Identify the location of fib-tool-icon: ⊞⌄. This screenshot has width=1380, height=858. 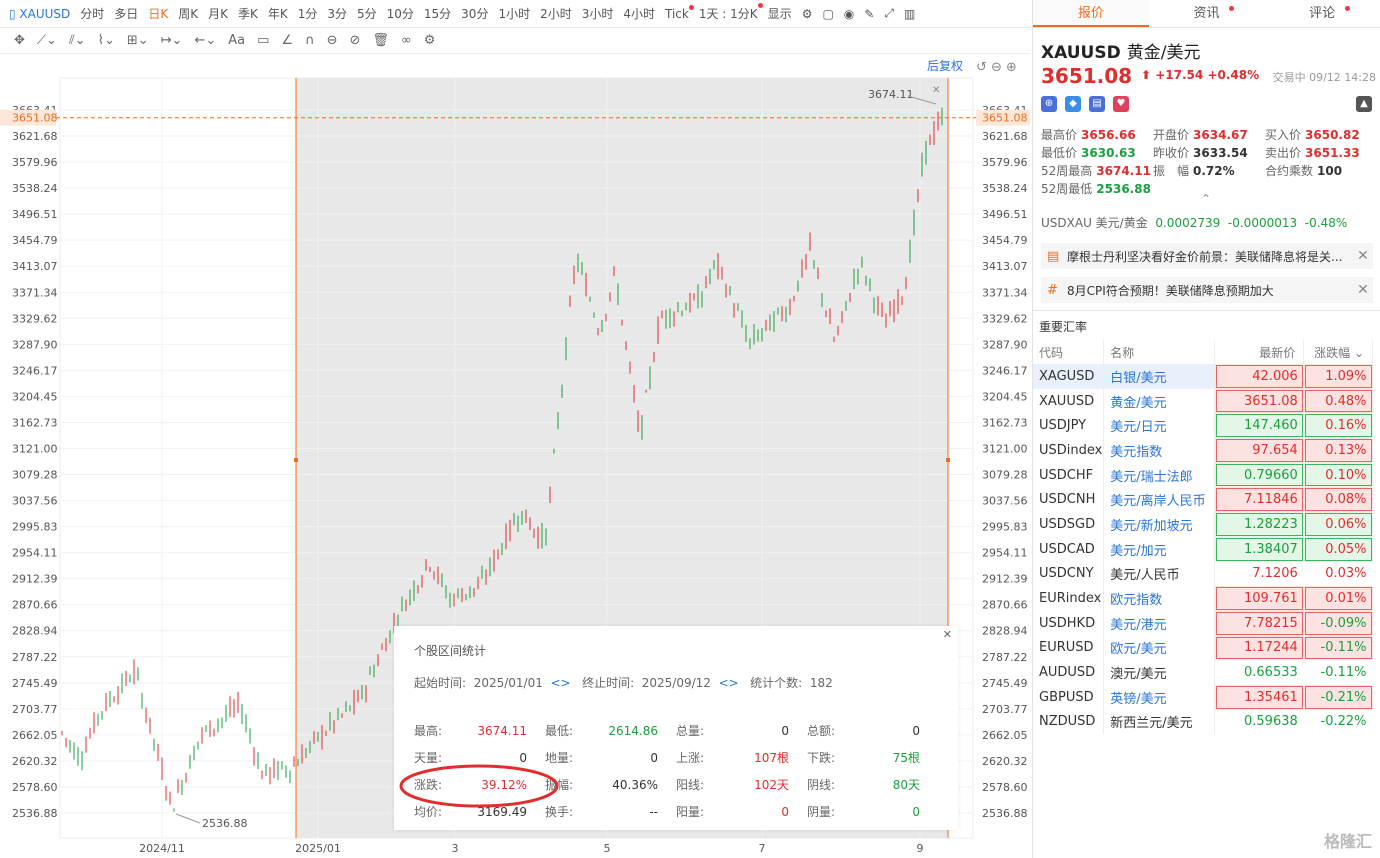
(137, 40).